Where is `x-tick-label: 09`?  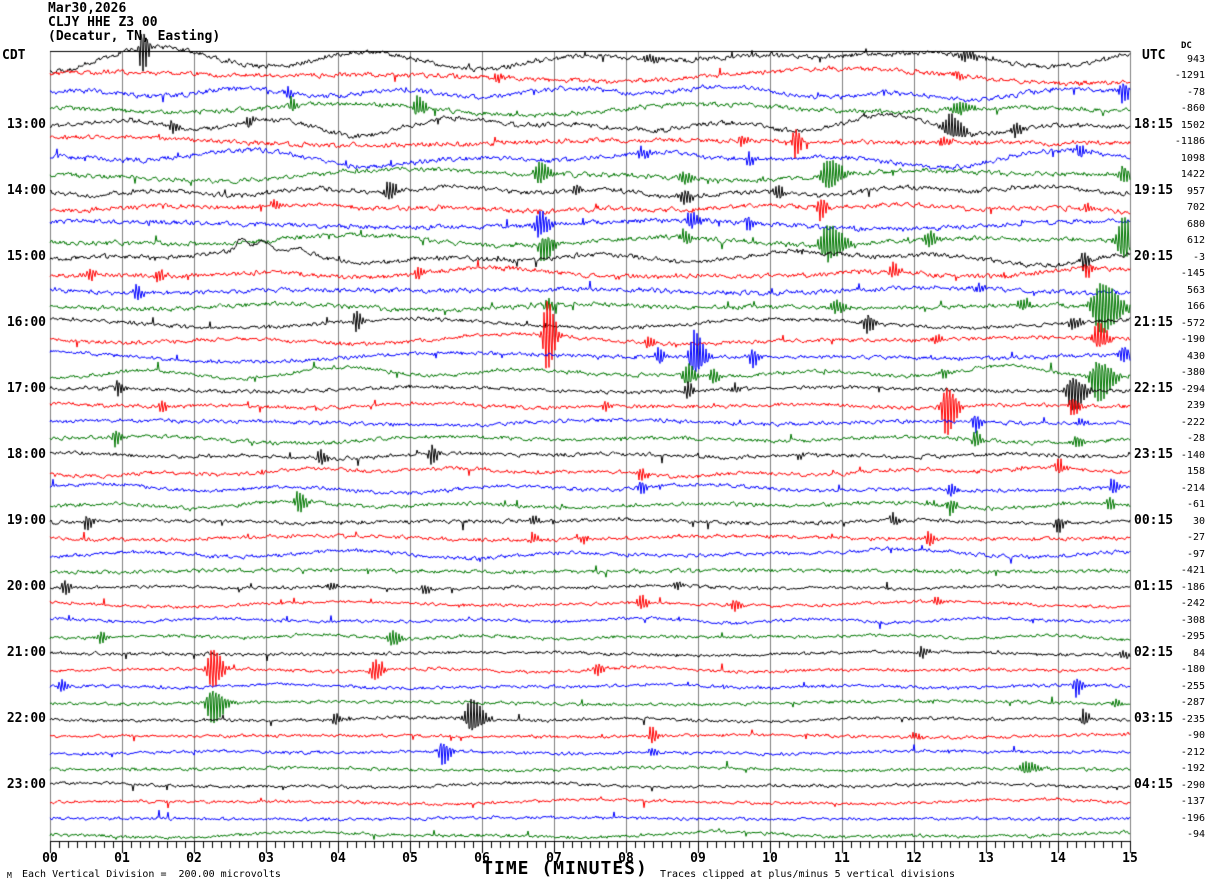
x-tick-label: 09 is located at coordinates (698, 858).